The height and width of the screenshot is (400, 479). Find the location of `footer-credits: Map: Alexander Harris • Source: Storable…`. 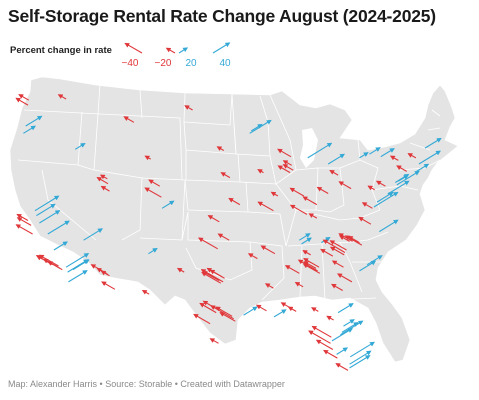

footer-credits: Map: Alexander Harris • Source: Storable… is located at coordinates (146, 384).